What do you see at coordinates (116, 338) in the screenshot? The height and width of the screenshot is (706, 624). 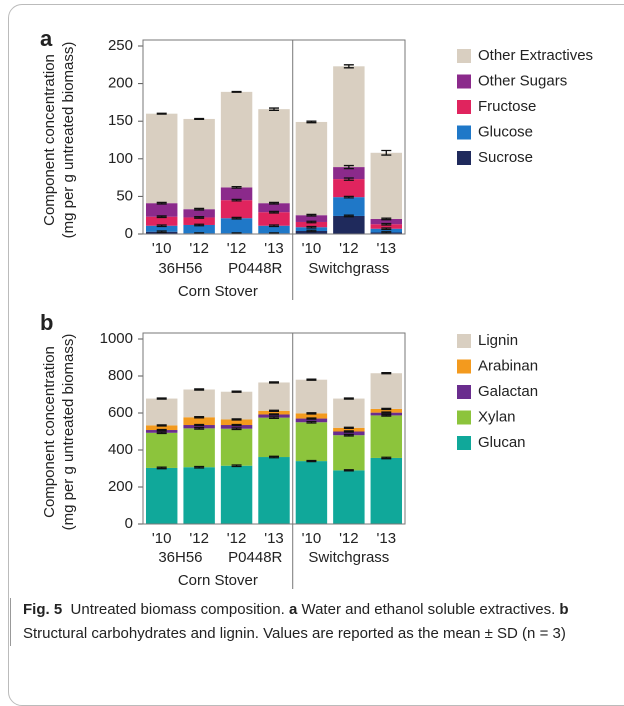 I see `y-tick-label: 1000` at bounding box center [116, 338].